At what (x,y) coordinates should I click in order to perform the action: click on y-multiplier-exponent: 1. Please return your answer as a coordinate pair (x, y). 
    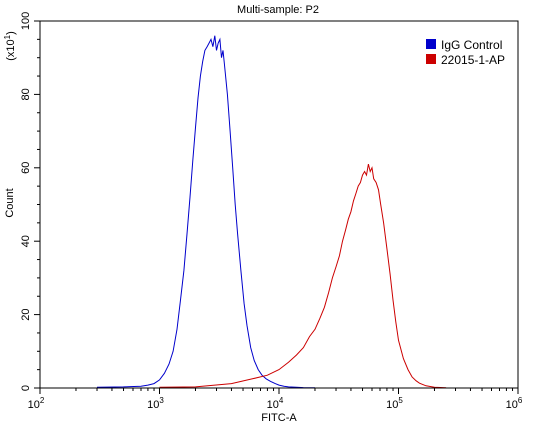
    Looking at the image, I should click on (7, 36).